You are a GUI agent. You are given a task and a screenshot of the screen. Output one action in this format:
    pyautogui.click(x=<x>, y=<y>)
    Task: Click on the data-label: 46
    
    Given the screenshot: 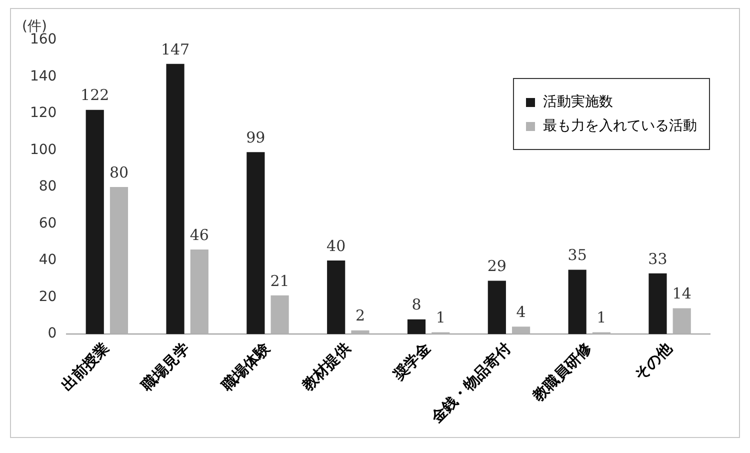 What is the action you would take?
    pyautogui.click(x=199, y=235)
    